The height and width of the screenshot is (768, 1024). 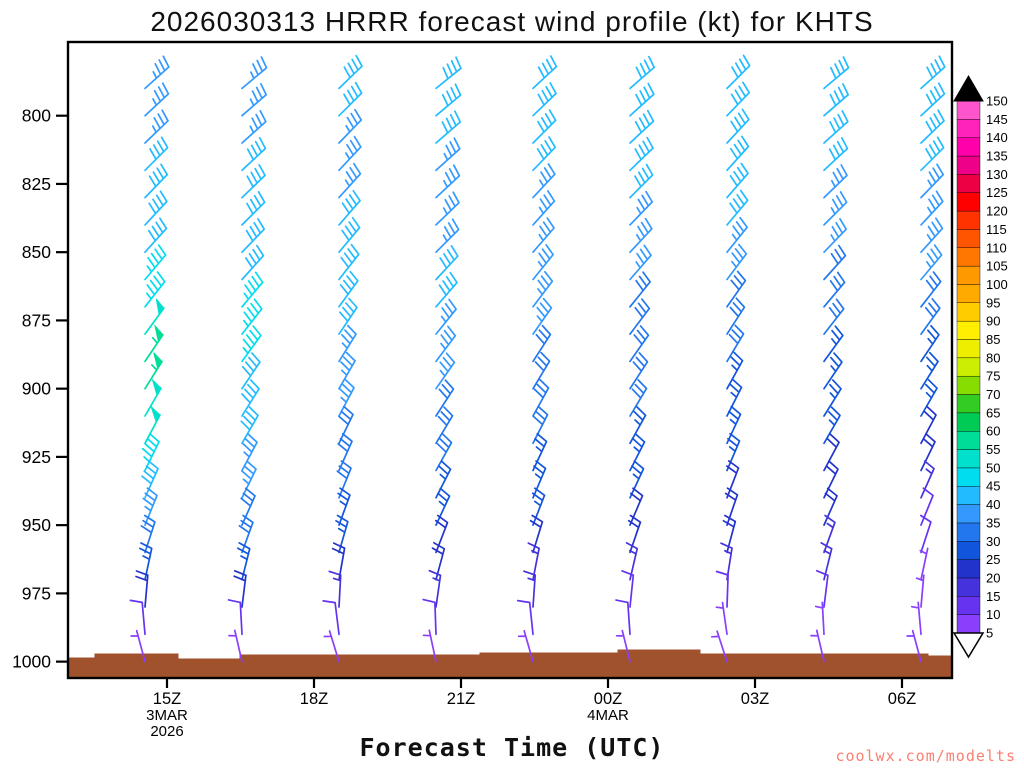 What do you see at coordinates (997, 266) in the screenshot?
I see `colorbar-label: 105` at bounding box center [997, 266].